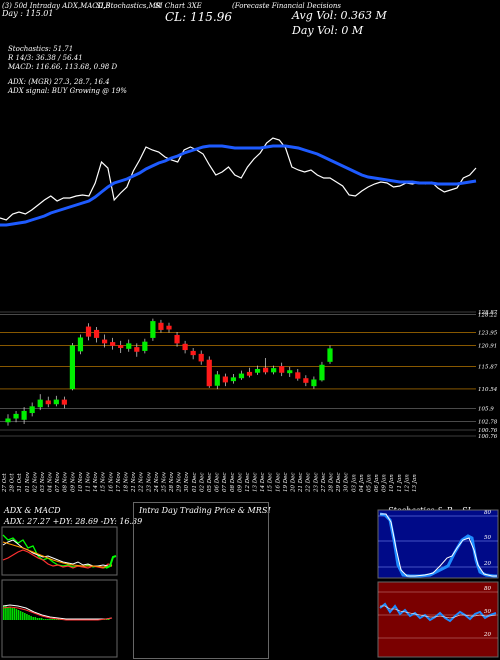 This screenshot has height=660, width=500. Describe the element at coordinates (195, 483) in the screenshot. I see `date-label: 01 Dec` at that location.